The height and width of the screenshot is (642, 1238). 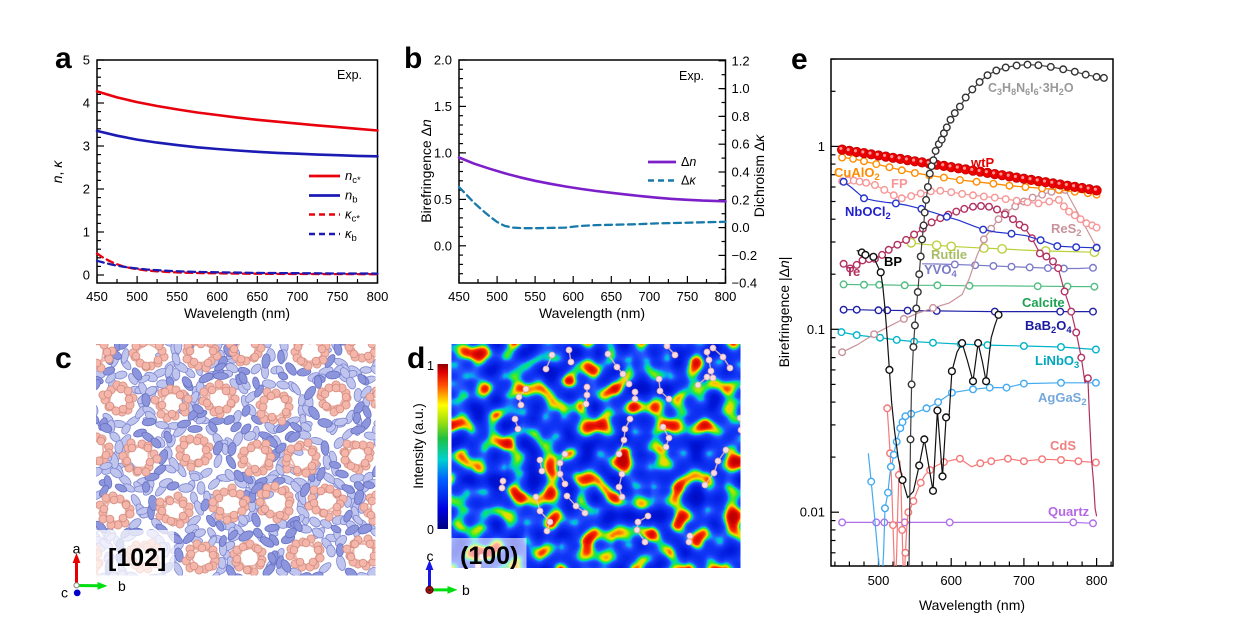 I want to click on svg-text: Δκ, so click(x=688, y=181).